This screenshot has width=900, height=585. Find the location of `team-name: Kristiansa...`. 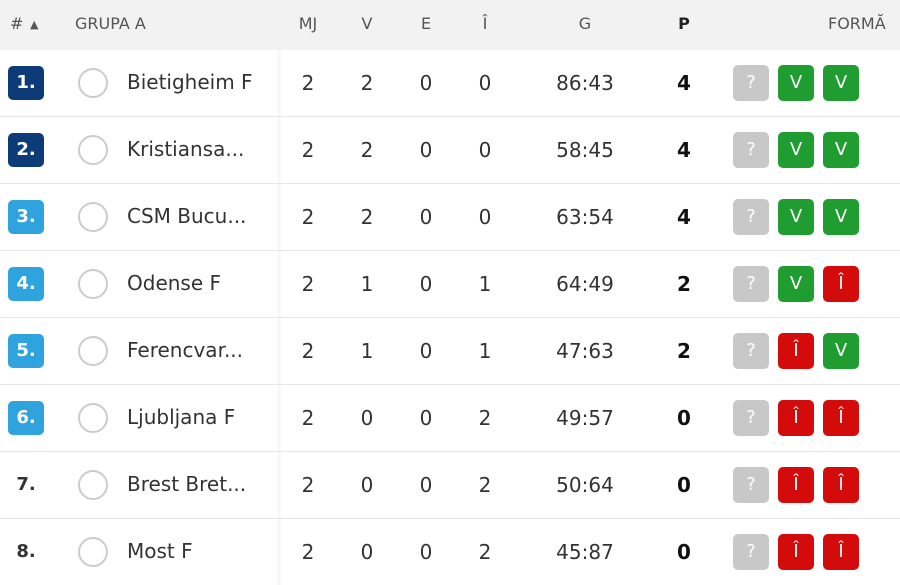

team-name: Kristiansa... is located at coordinates (186, 149).